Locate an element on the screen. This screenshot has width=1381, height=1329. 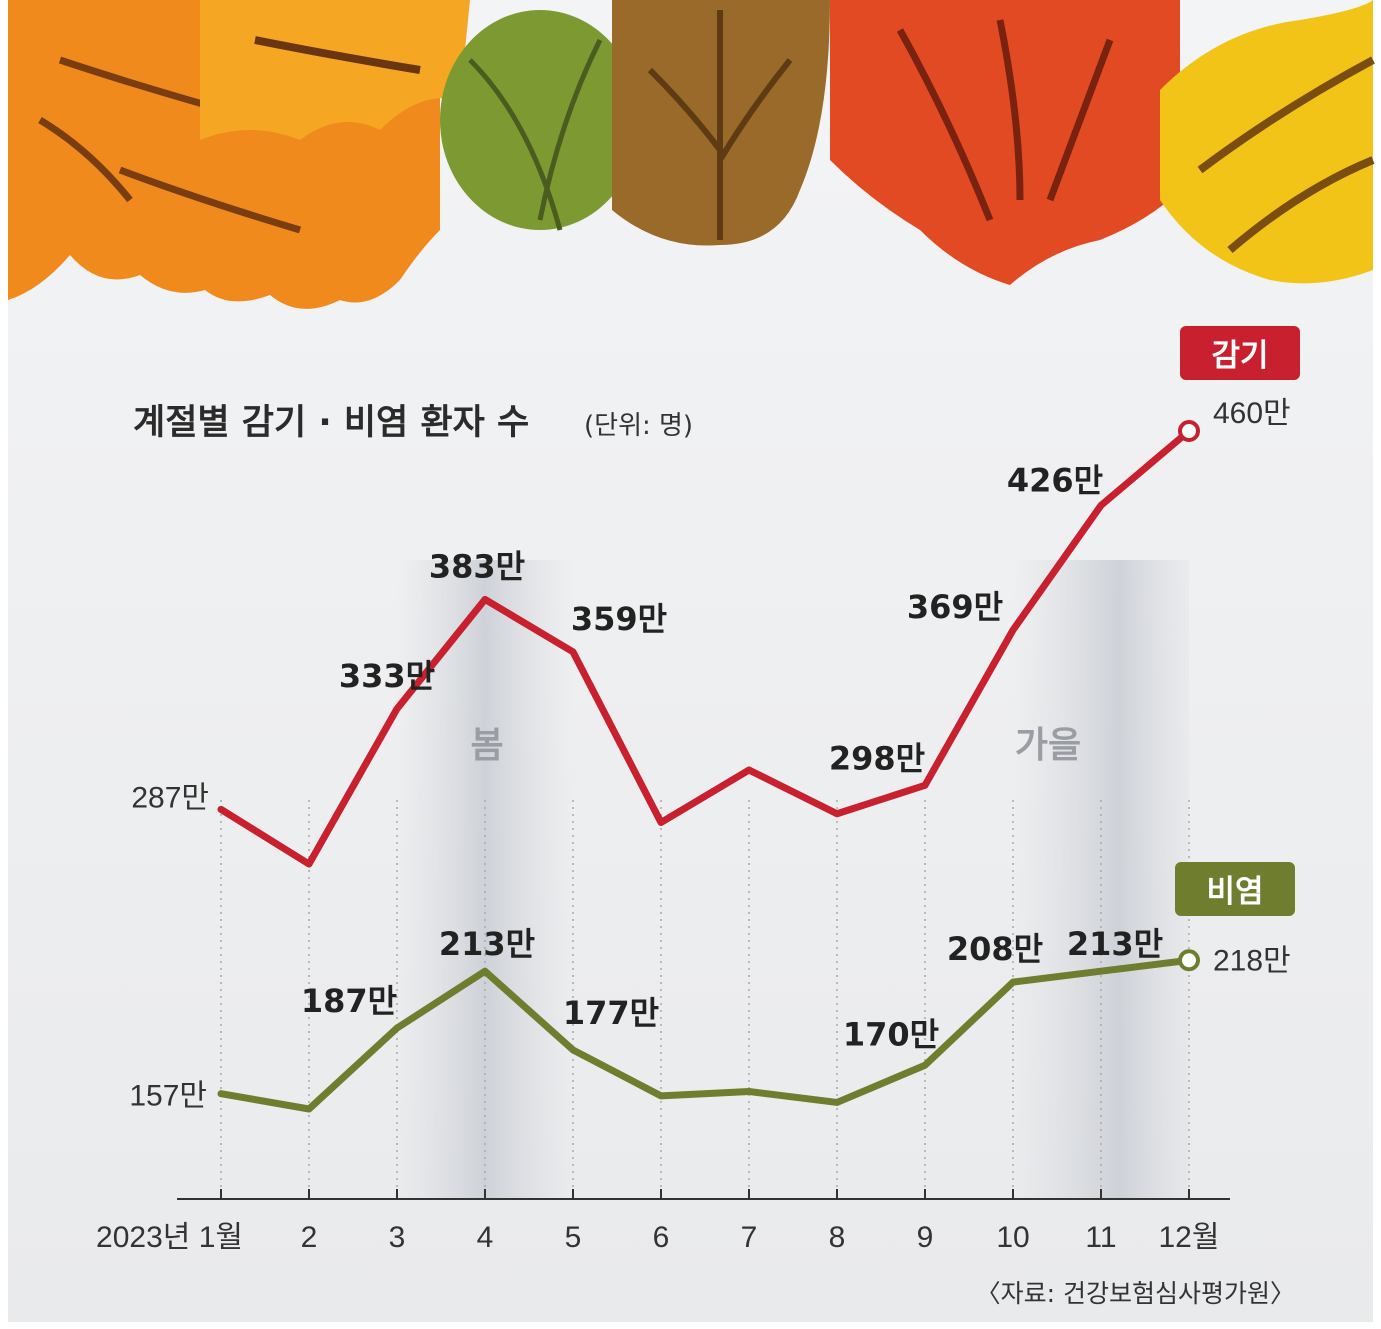
x-tick-label: 8 is located at coordinates (837, 1237).